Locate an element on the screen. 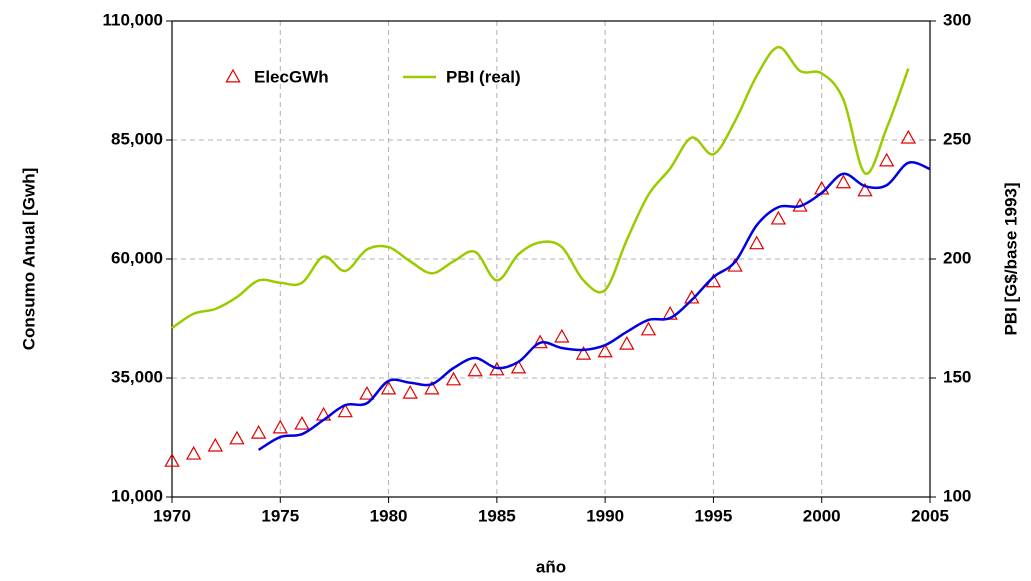 The image size is (1031, 581). legend-marker is located at coordinates (233, 75).